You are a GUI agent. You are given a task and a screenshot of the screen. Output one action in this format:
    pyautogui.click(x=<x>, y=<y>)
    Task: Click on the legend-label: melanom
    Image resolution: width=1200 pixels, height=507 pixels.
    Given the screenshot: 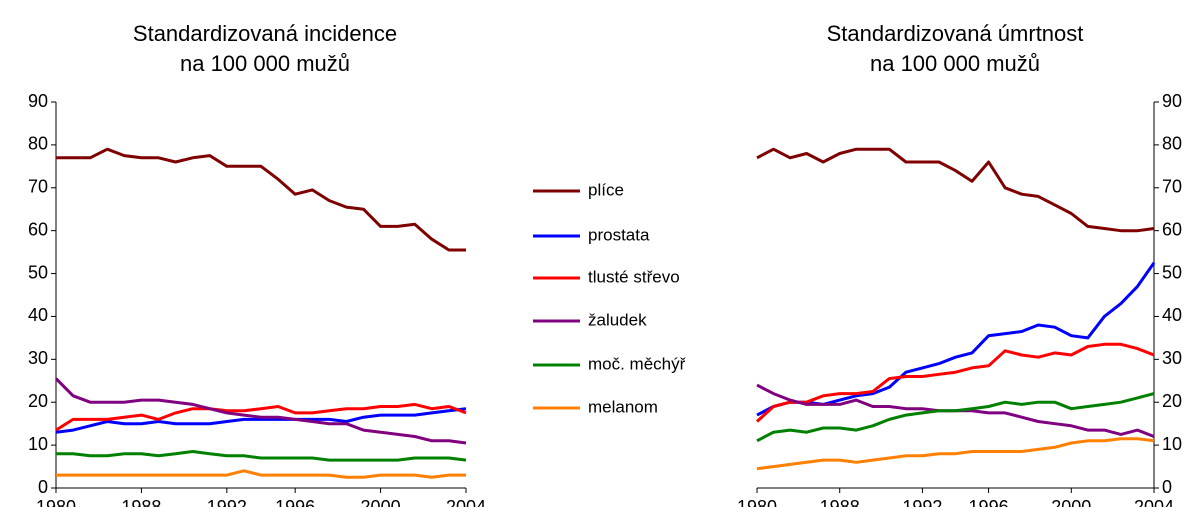 What is the action you would take?
    pyautogui.click(x=623, y=406)
    